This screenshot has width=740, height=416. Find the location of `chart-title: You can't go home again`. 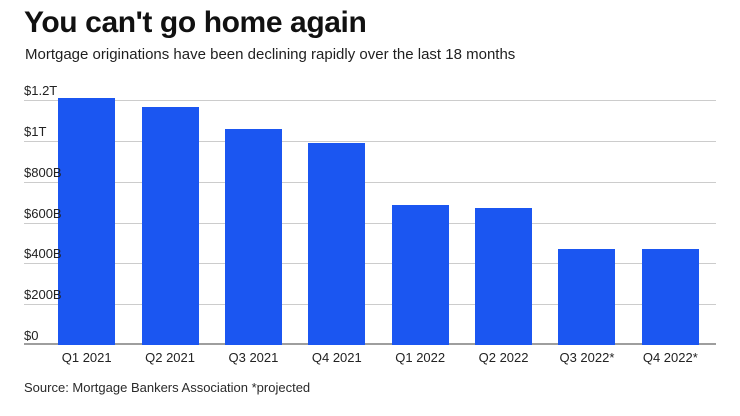

chart-title: You can't go home again is located at coordinates (195, 22).